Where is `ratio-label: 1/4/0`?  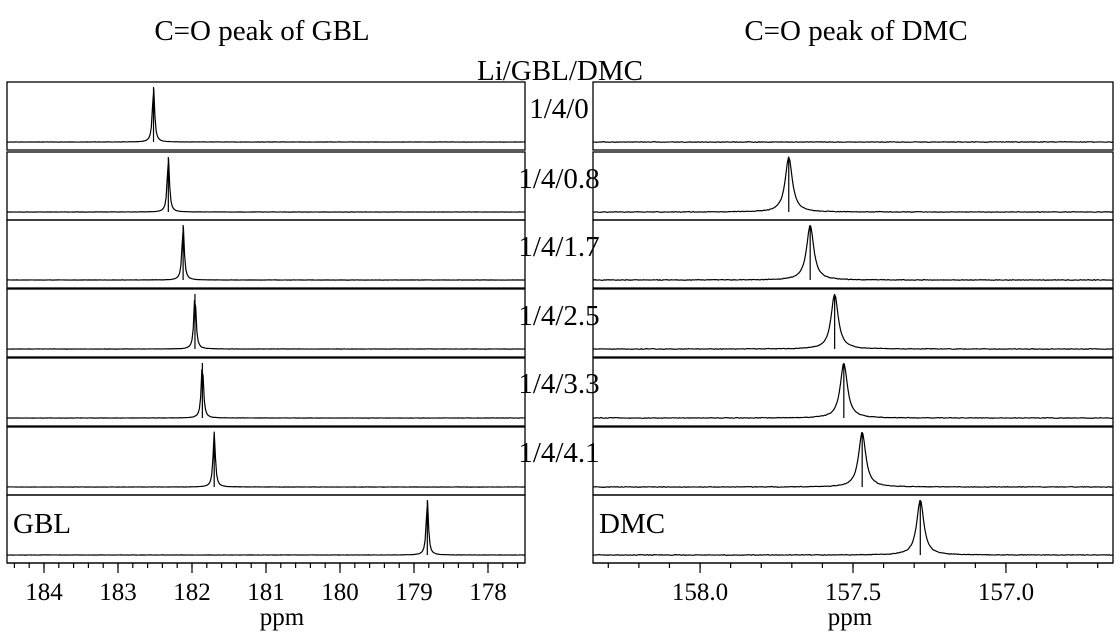
ratio-label: 1/4/0 is located at coordinates (559, 109).